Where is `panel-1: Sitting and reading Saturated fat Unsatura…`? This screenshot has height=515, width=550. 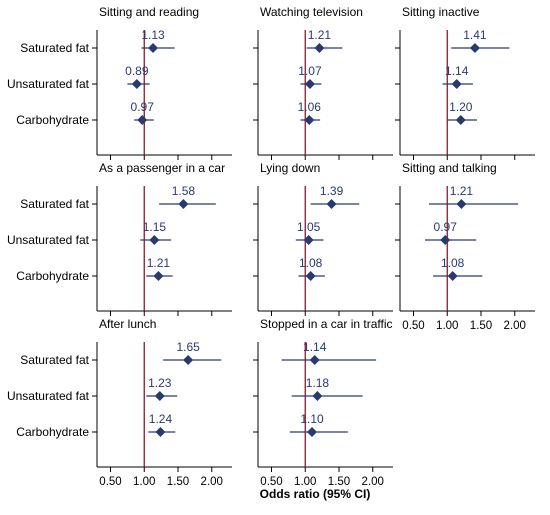 panel-1: Sitting and reading Saturated fat Unsatura… is located at coordinates (119, 82).